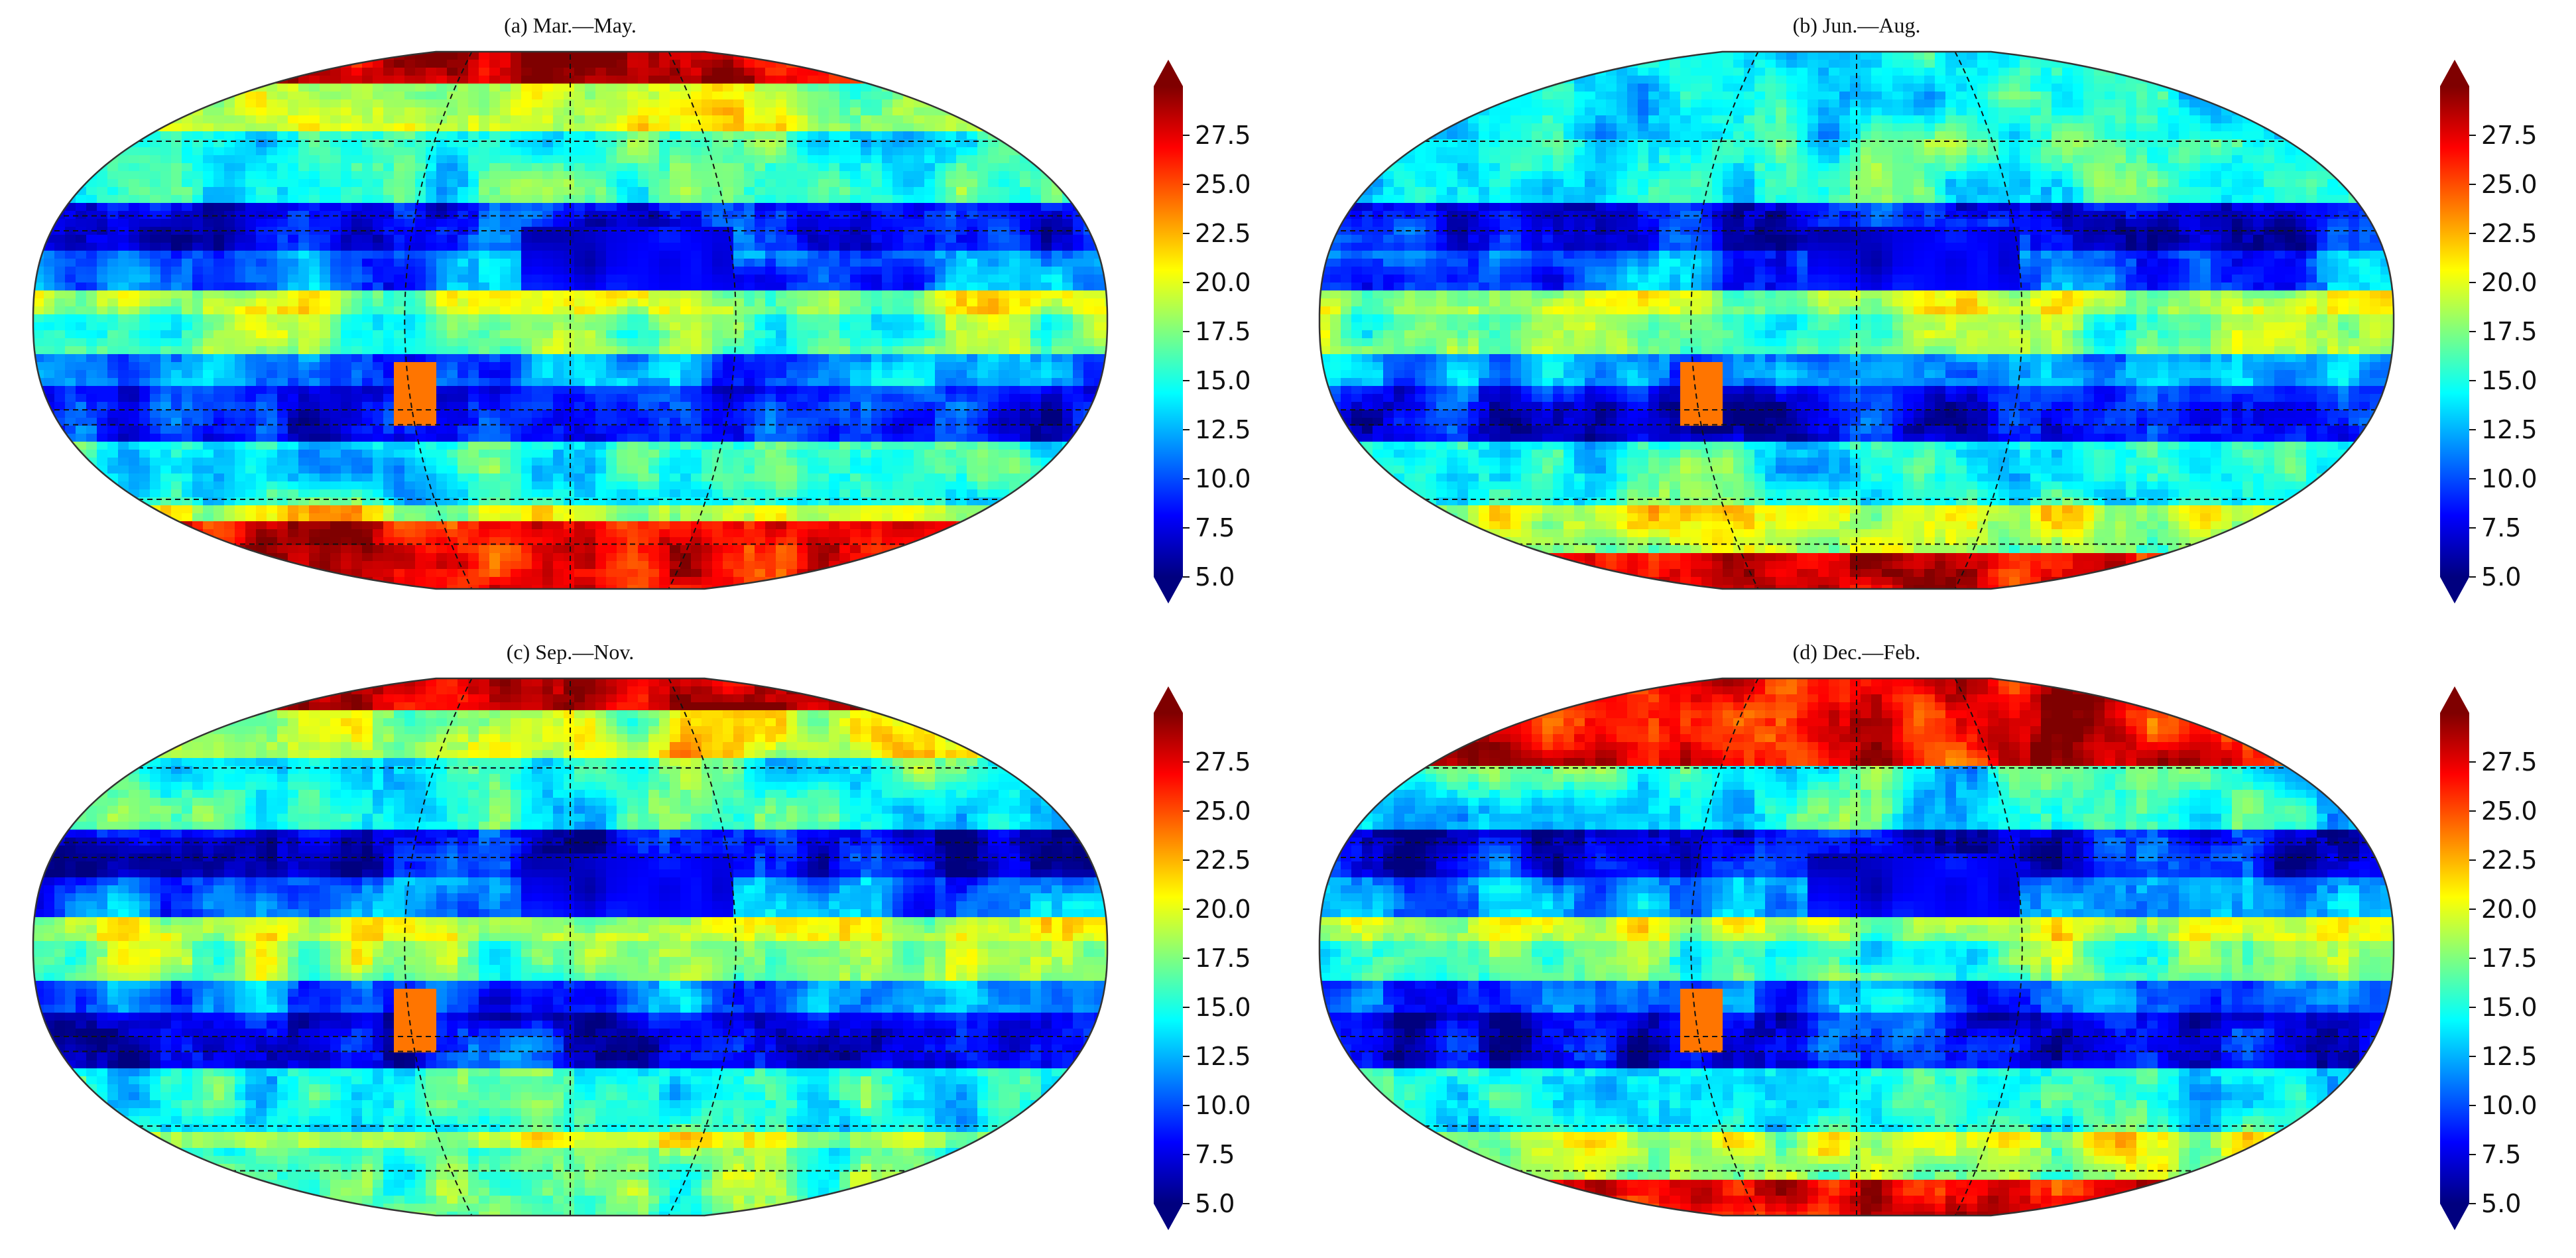 This screenshot has height=1258, width=2576. I want to click on panel-title: (a) Mar.—May., so click(570, 25).